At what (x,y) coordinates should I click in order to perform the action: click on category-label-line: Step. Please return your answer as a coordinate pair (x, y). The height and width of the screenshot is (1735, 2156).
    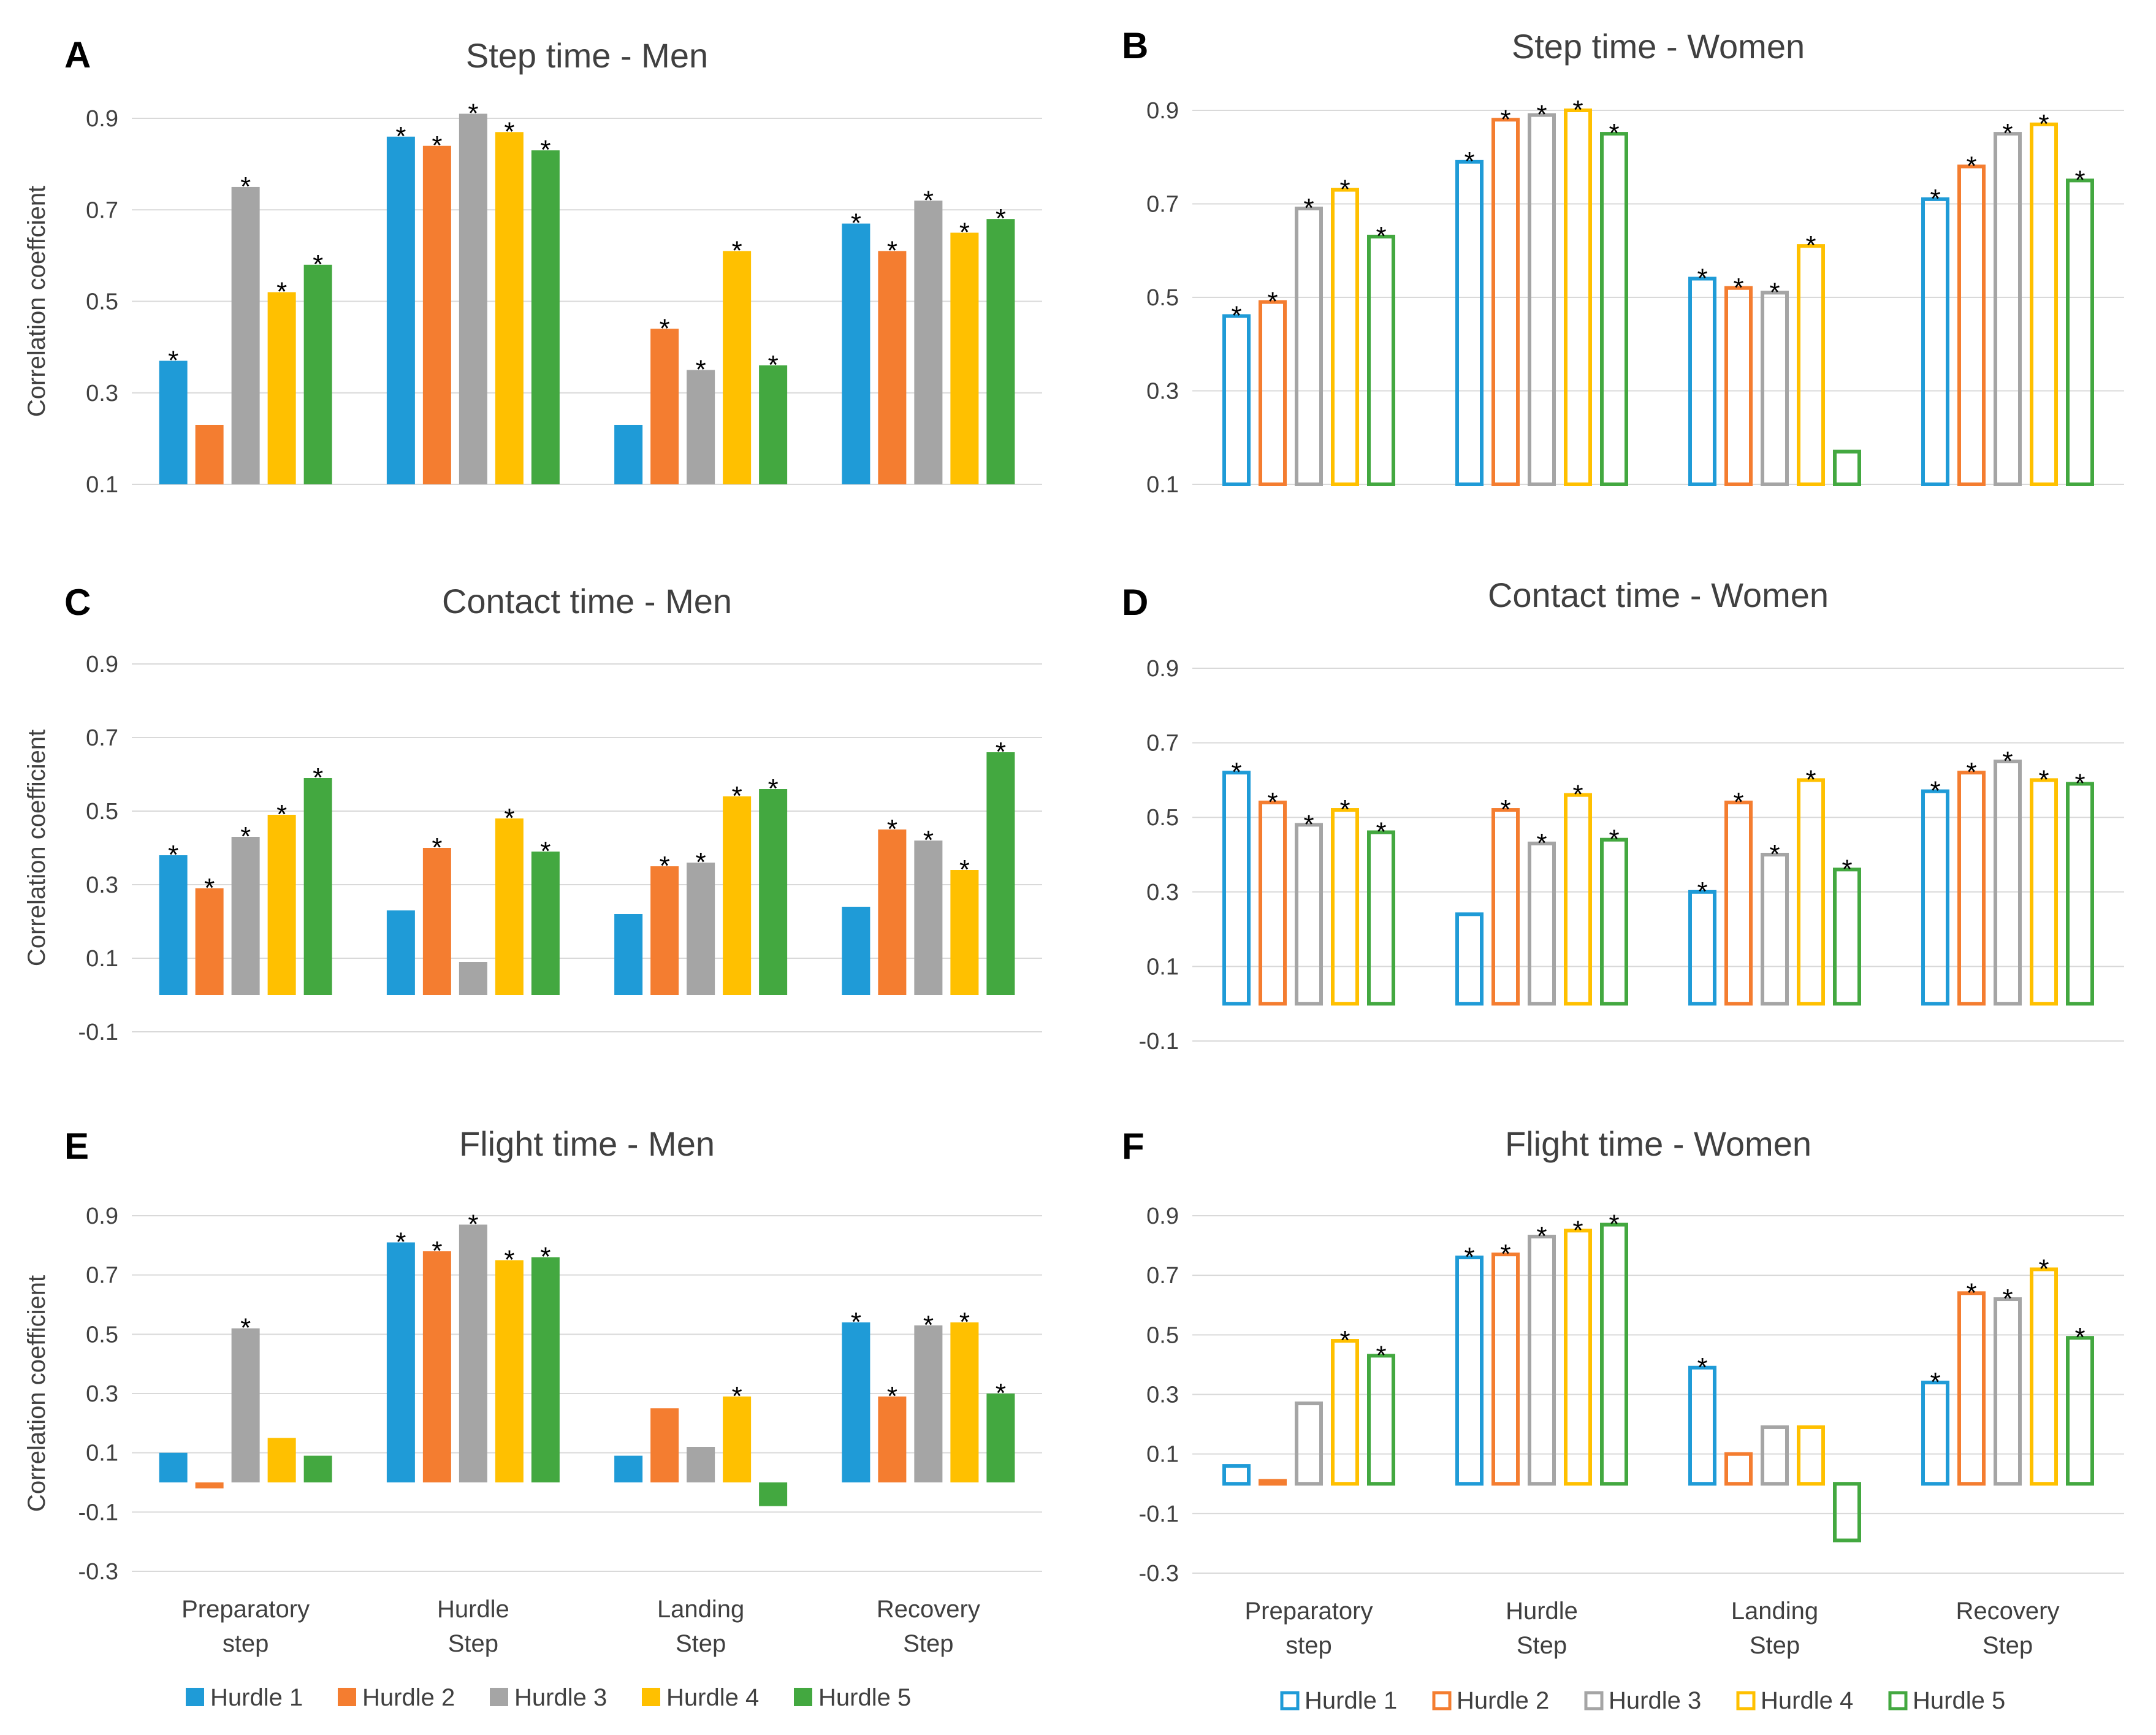
    Looking at the image, I should click on (1775, 1645).